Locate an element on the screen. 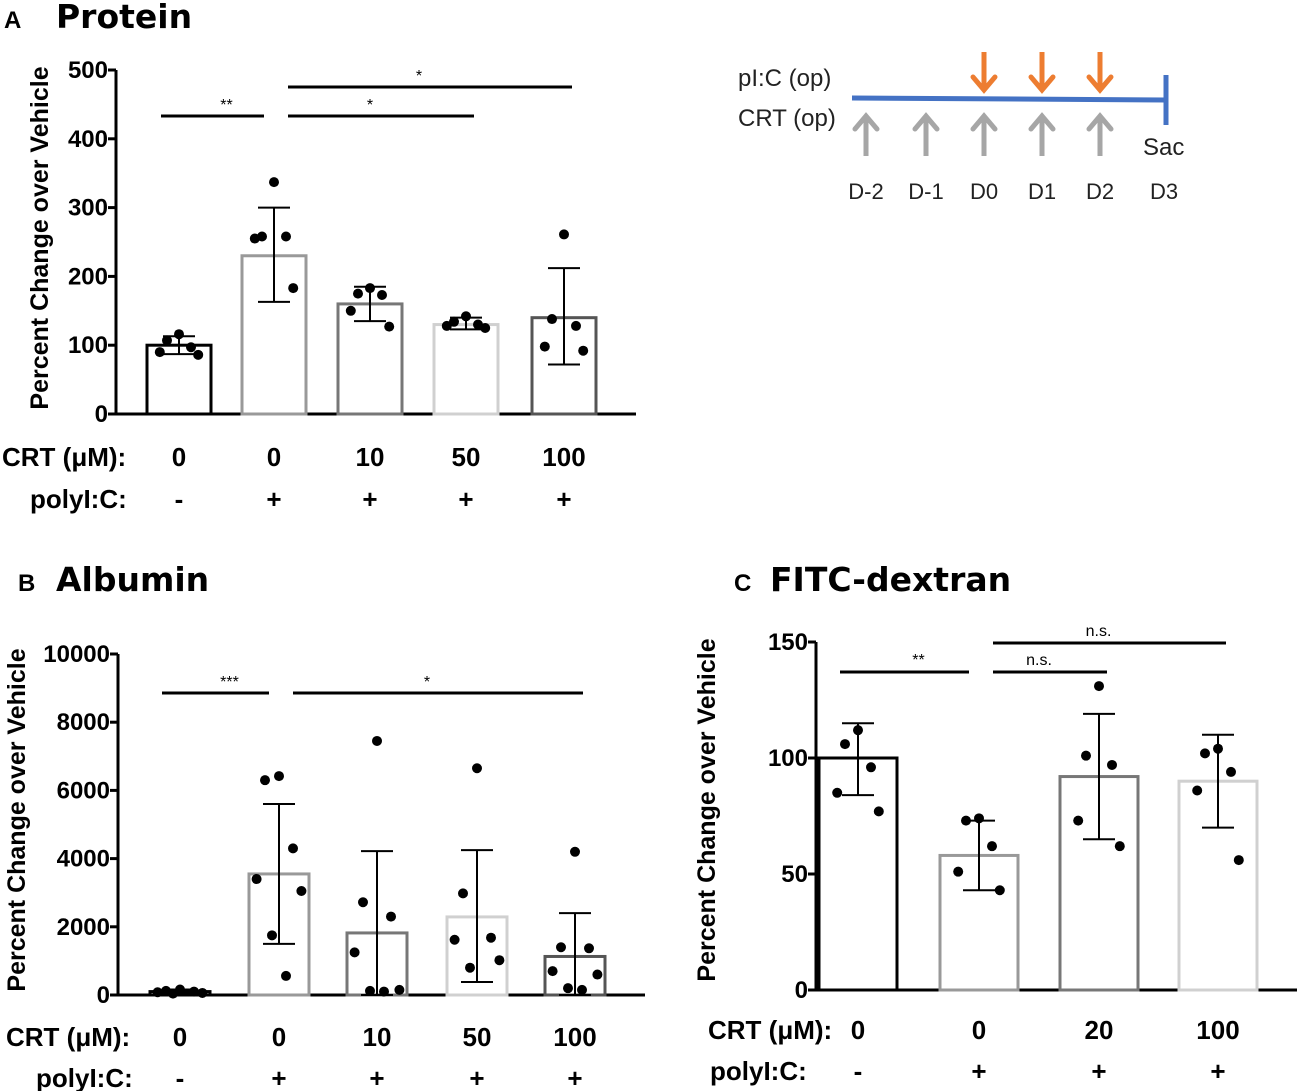  y-tick-label: 200 is located at coordinates (88, 276).